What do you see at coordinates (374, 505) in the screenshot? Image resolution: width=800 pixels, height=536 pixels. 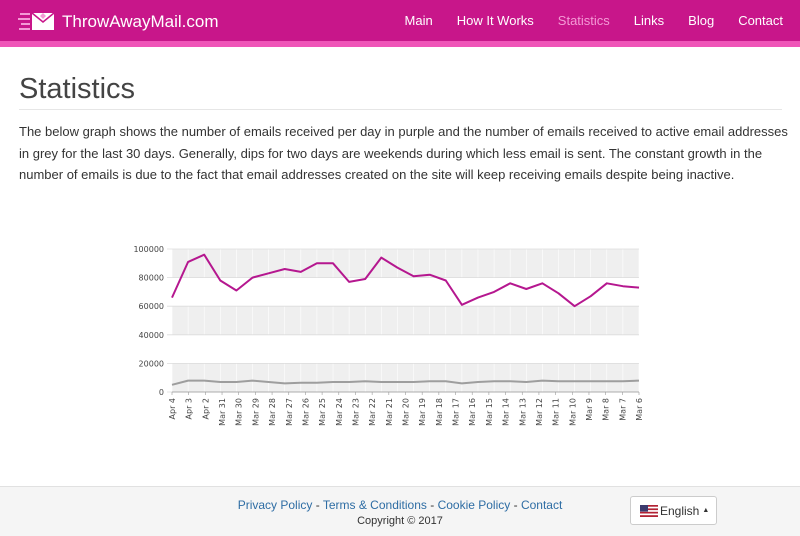 I see `terms-conditions-link: Terms & Conditions` at bounding box center [374, 505].